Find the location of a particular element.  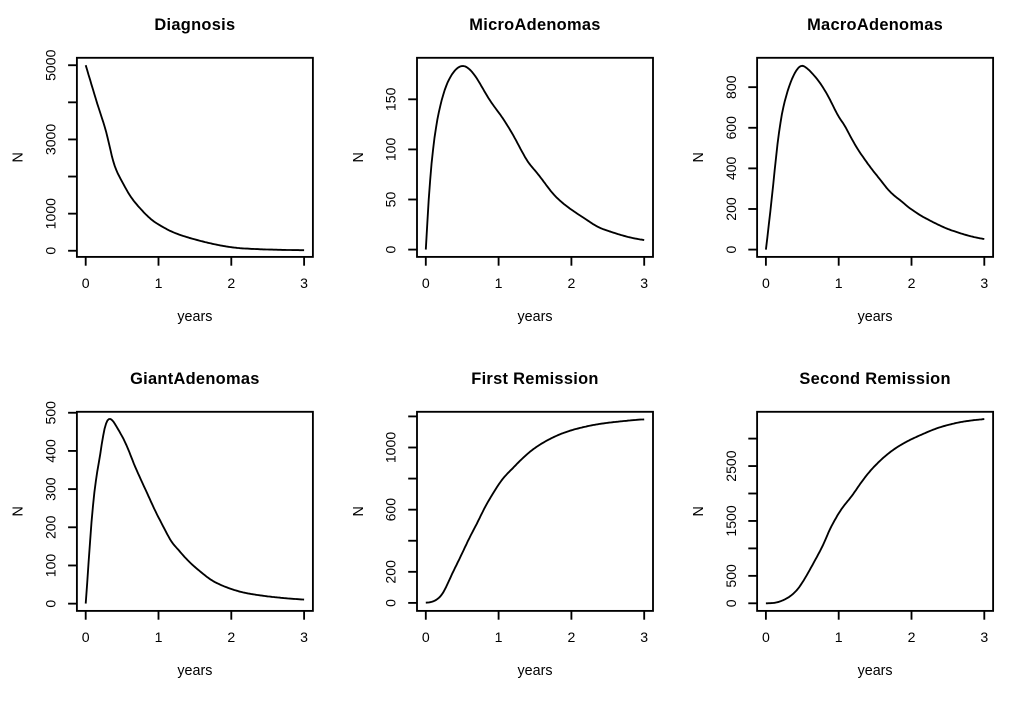

svg-text: Second Remission is located at coordinates (874, 379).